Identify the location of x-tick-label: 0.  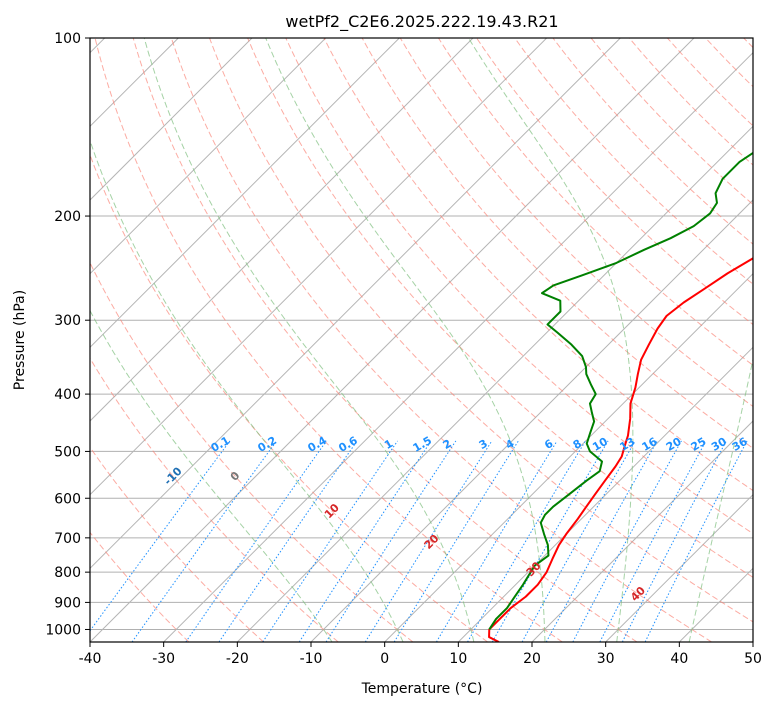
(384, 659).